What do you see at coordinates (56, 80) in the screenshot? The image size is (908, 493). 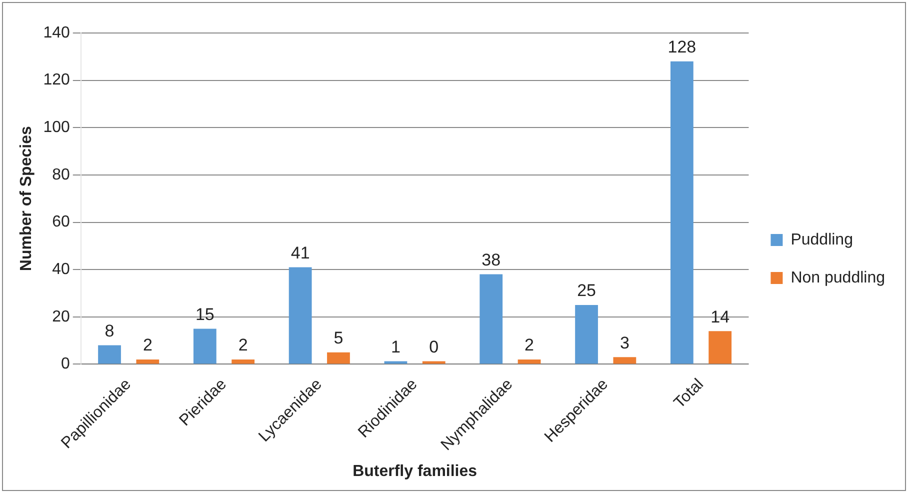 I see `y-tick-label: 120` at bounding box center [56, 80].